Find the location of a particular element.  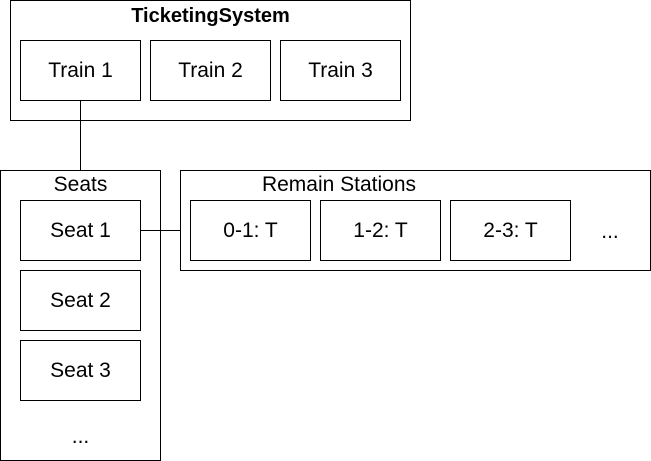

station-segment-1-2: 1-2: T is located at coordinates (380, 230).